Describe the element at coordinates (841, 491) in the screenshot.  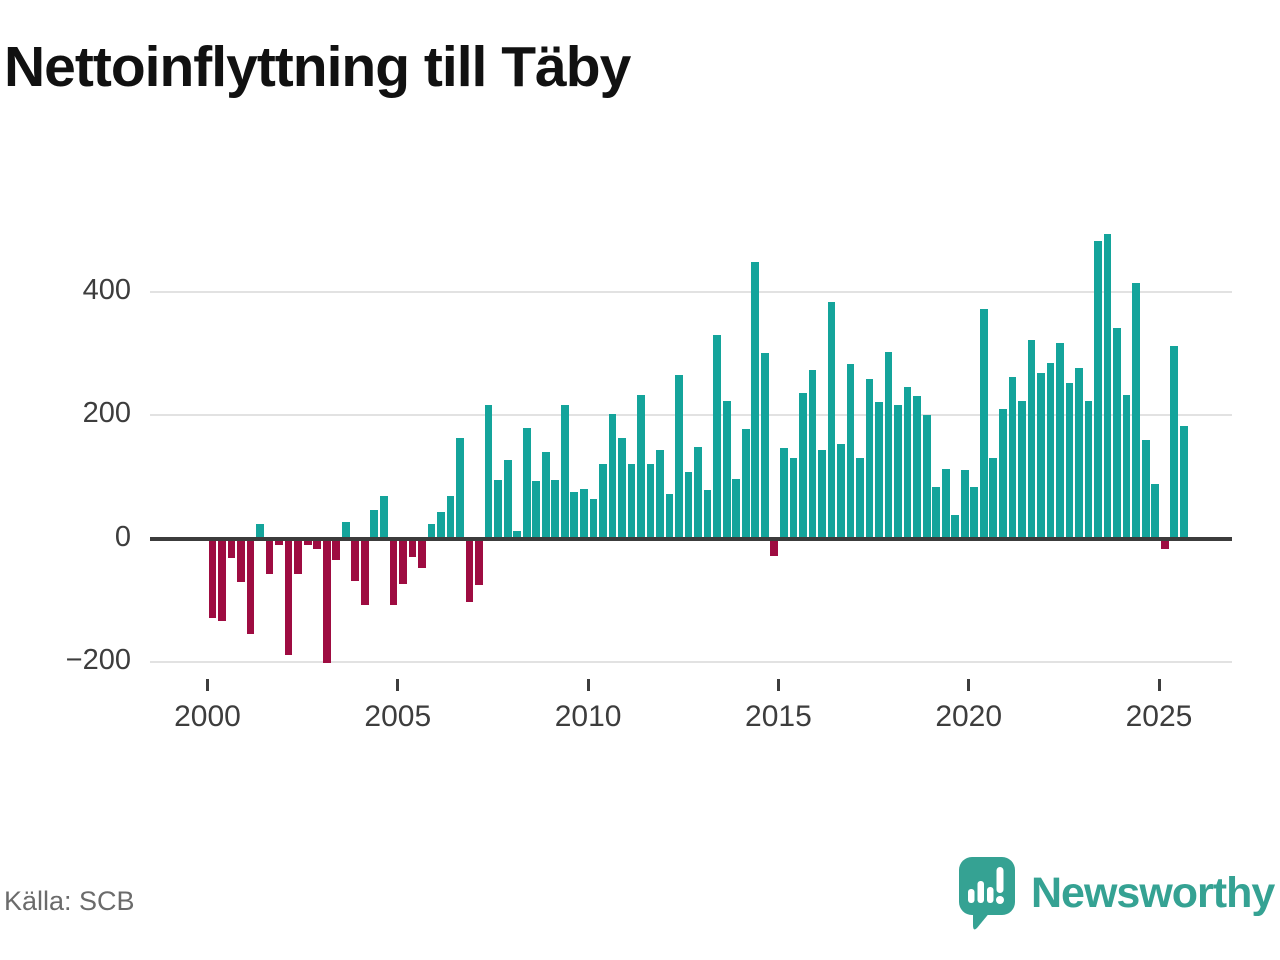
I see `bar-2016-Q3` at that location.